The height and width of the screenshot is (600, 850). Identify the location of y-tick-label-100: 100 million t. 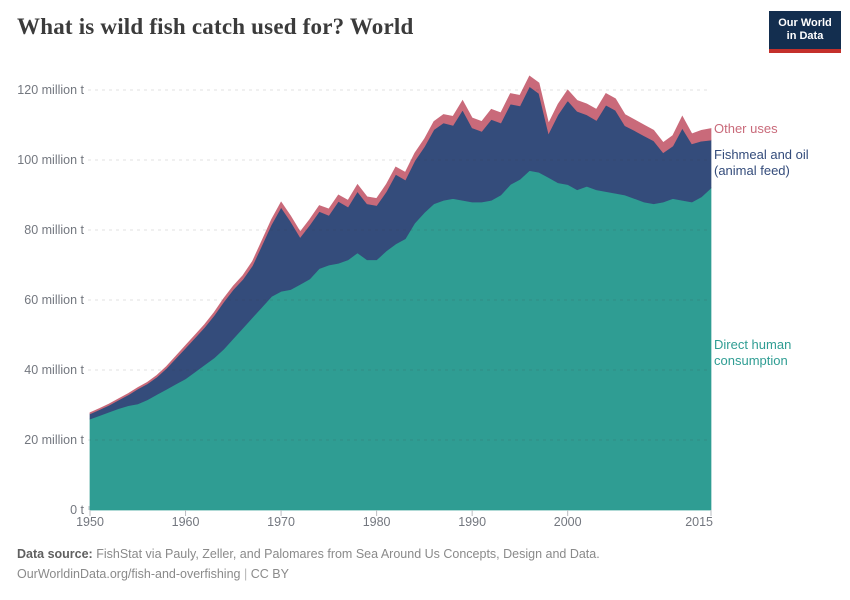
(50, 160).